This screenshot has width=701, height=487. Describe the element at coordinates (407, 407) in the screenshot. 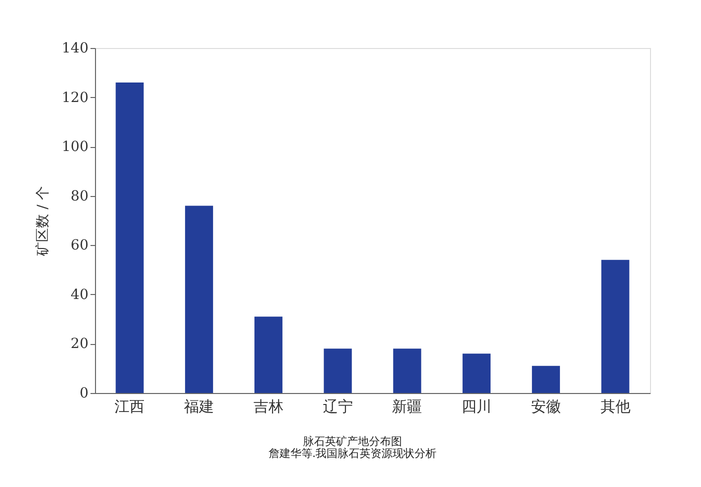

I see `x-tick-label: 新疆` at that location.